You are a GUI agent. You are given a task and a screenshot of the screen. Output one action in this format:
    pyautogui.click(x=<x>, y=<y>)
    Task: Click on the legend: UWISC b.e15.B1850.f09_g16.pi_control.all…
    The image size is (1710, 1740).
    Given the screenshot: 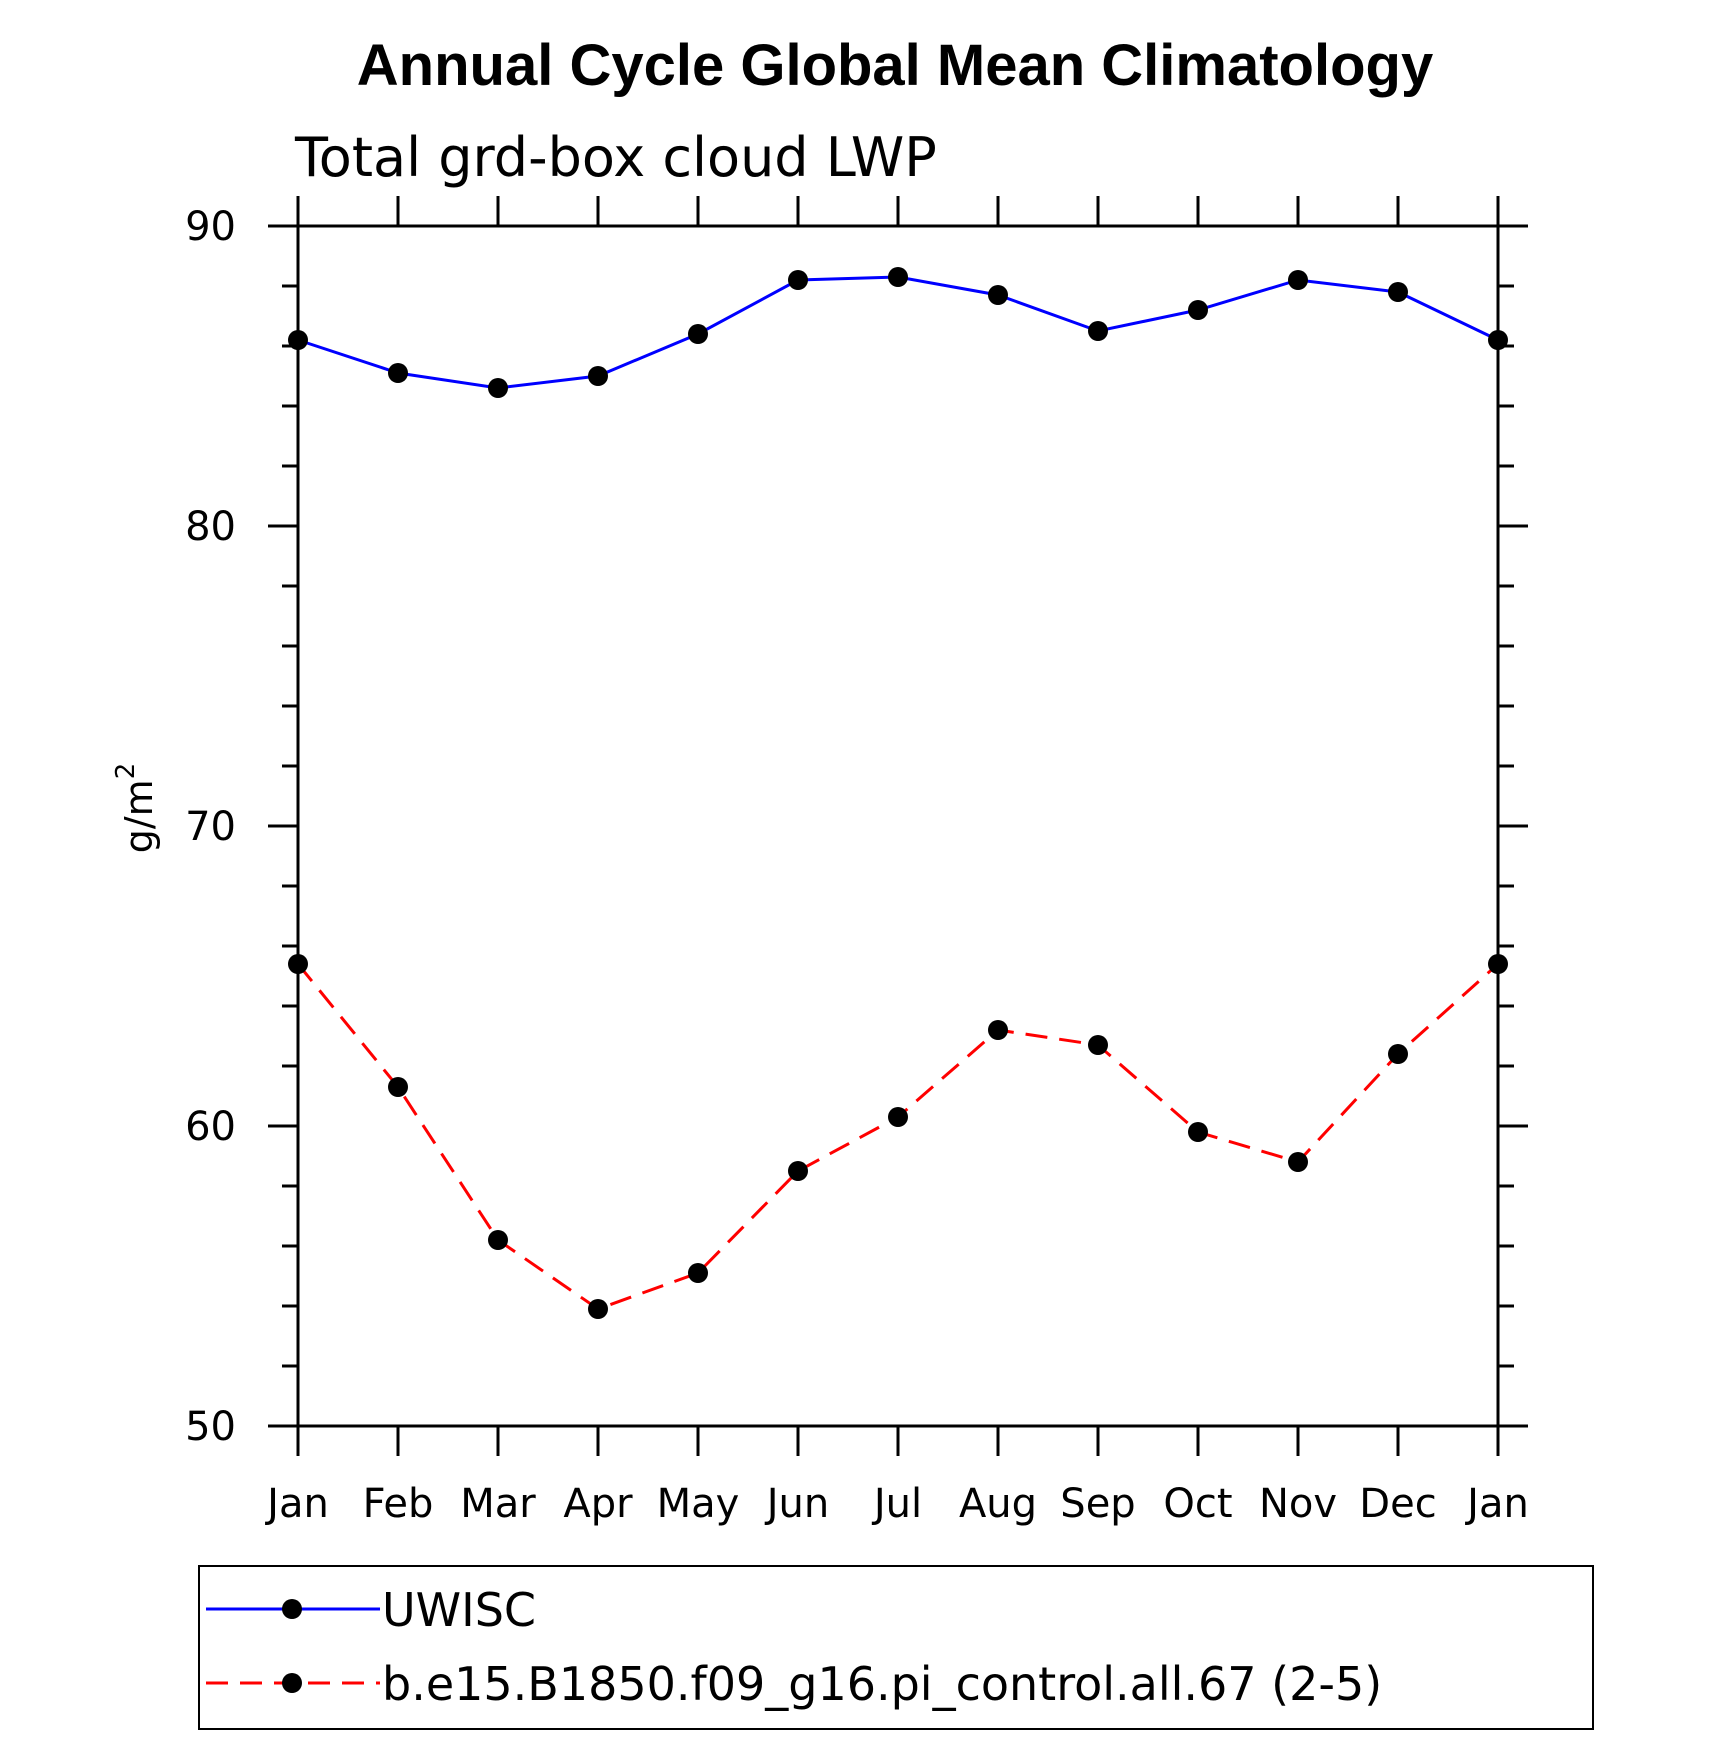 What is the action you would take?
    pyautogui.click(x=896, y=1647)
    